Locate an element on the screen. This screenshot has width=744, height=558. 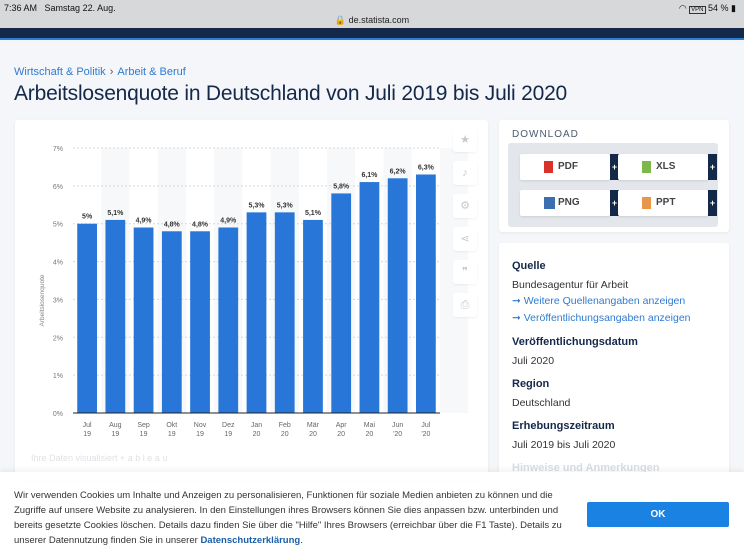
period-heading: Erhebungszeitraum is located at coordinates (563, 426).